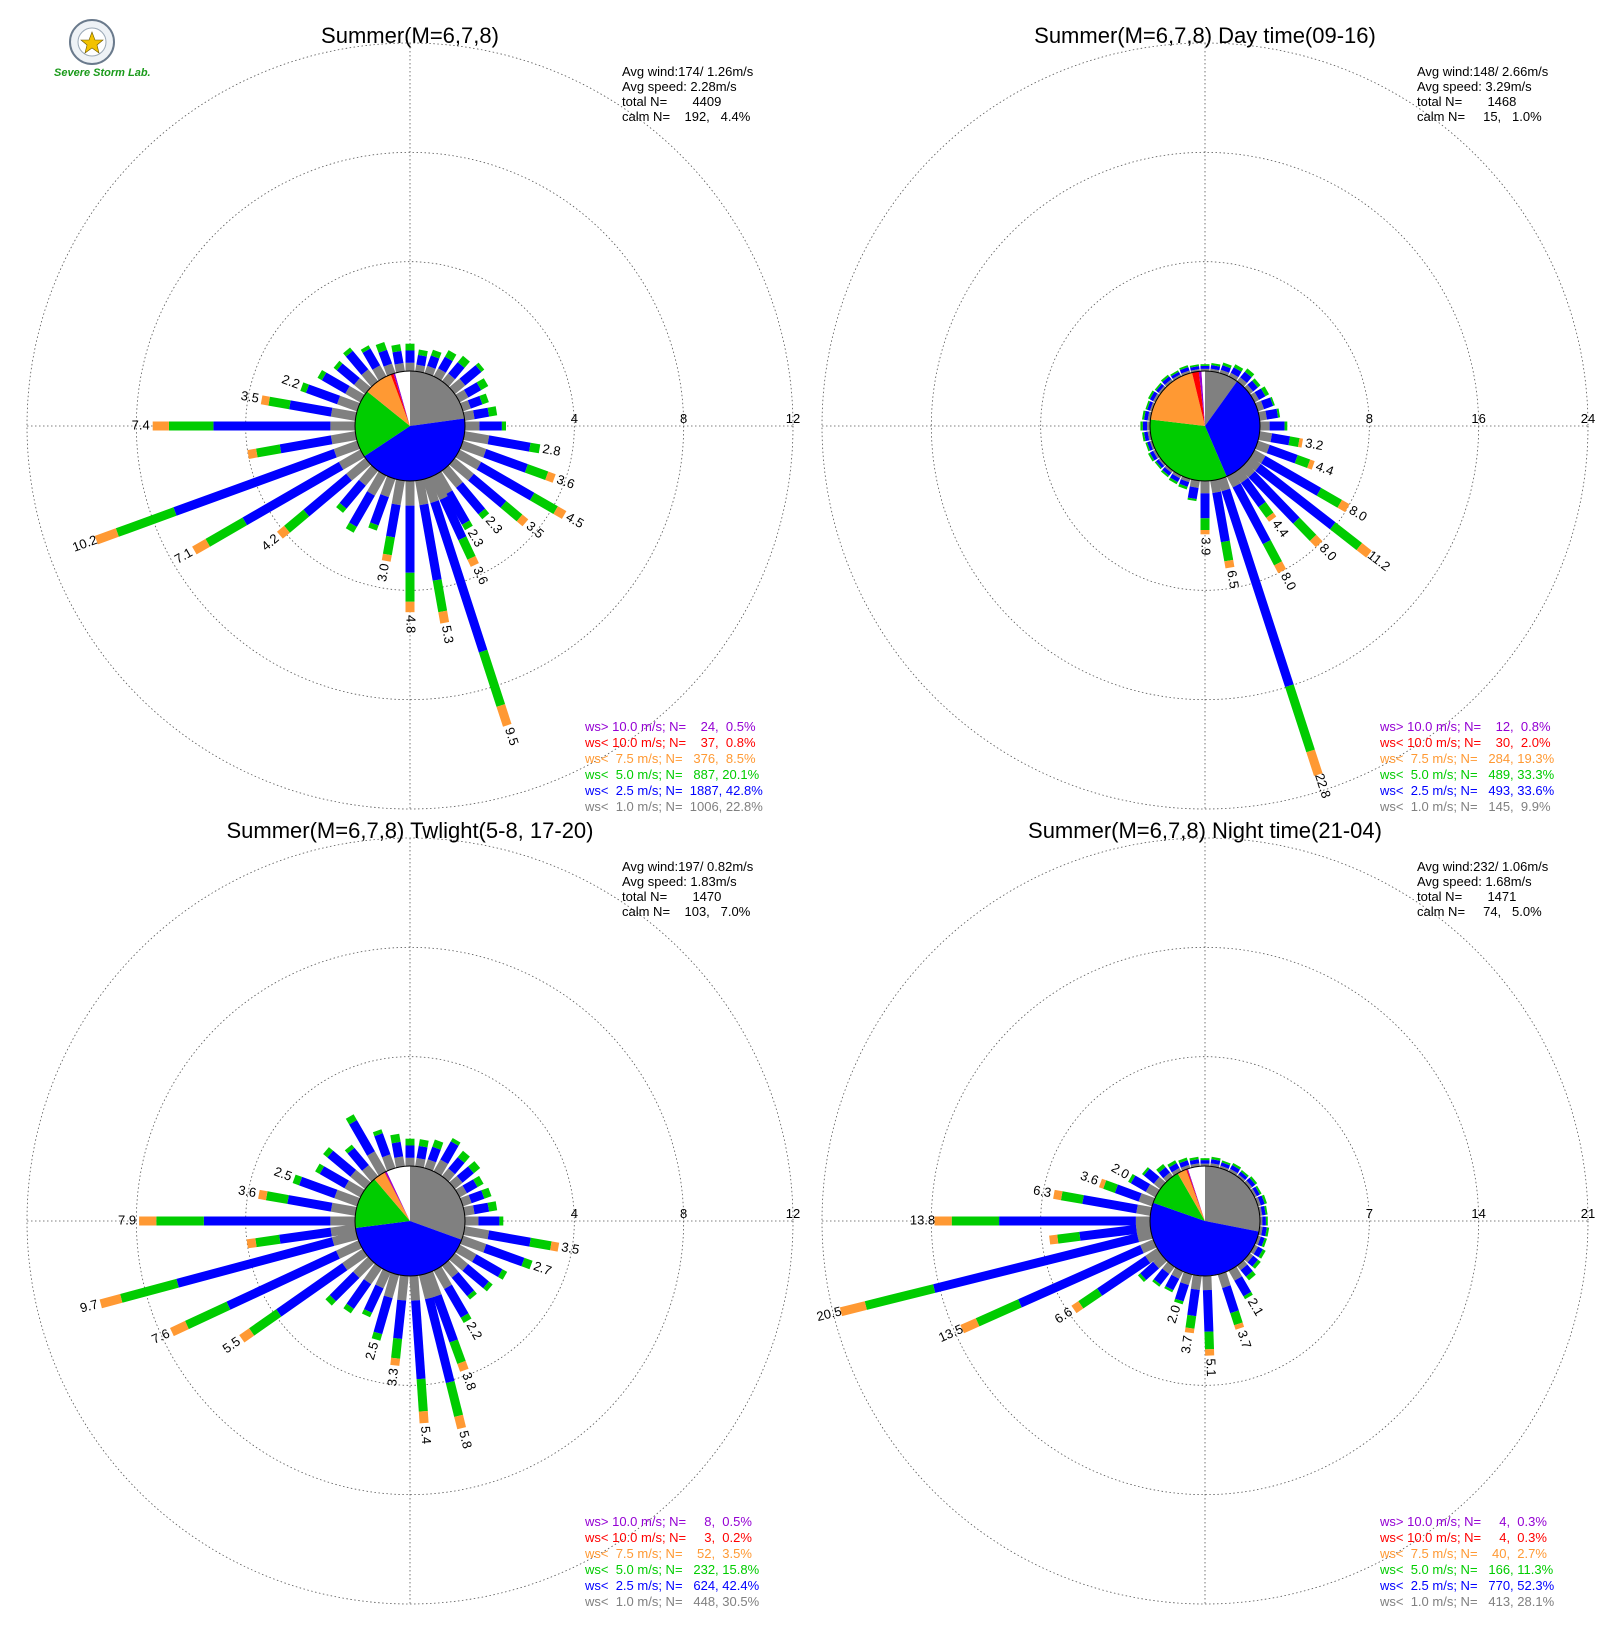 The height and width of the screenshot is (1640, 1620). Describe the element at coordinates (672, 1585) in the screenshot. I see `legend-entry: ws< 2.5 m/s; N= 624, 42.4%` at that location.